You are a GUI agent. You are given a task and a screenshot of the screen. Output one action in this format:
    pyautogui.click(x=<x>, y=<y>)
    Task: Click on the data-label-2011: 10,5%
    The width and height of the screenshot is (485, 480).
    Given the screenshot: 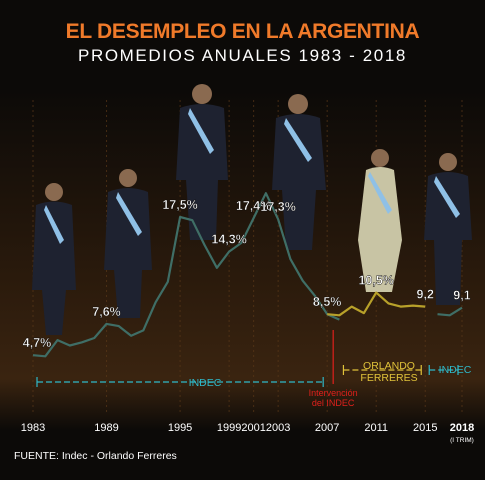 What is the action you would take?
    pyautogui.click(x=375, y=281)
    